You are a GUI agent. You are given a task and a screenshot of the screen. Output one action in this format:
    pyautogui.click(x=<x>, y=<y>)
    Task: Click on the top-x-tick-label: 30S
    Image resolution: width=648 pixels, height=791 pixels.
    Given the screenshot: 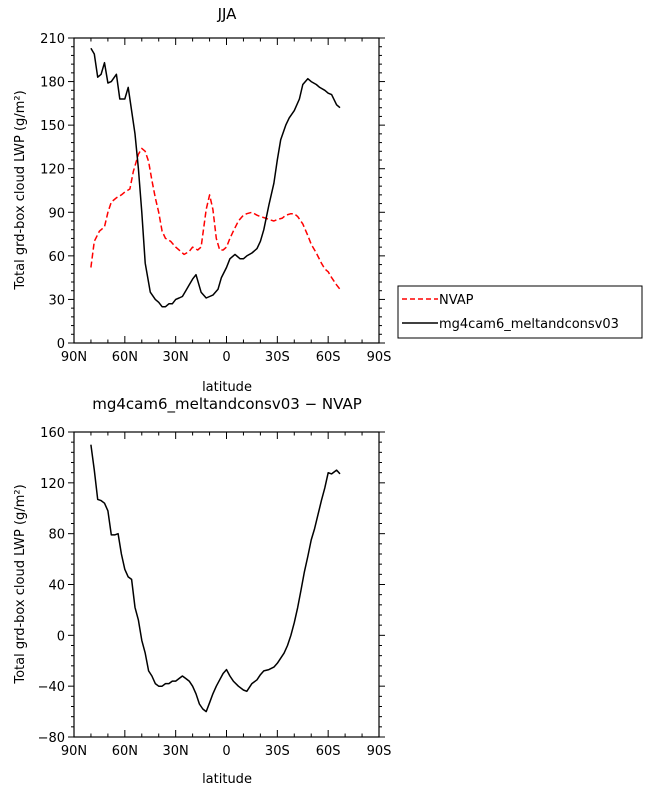 What is the action you would take?
    pyautogui.click(x=277, y=357)
    